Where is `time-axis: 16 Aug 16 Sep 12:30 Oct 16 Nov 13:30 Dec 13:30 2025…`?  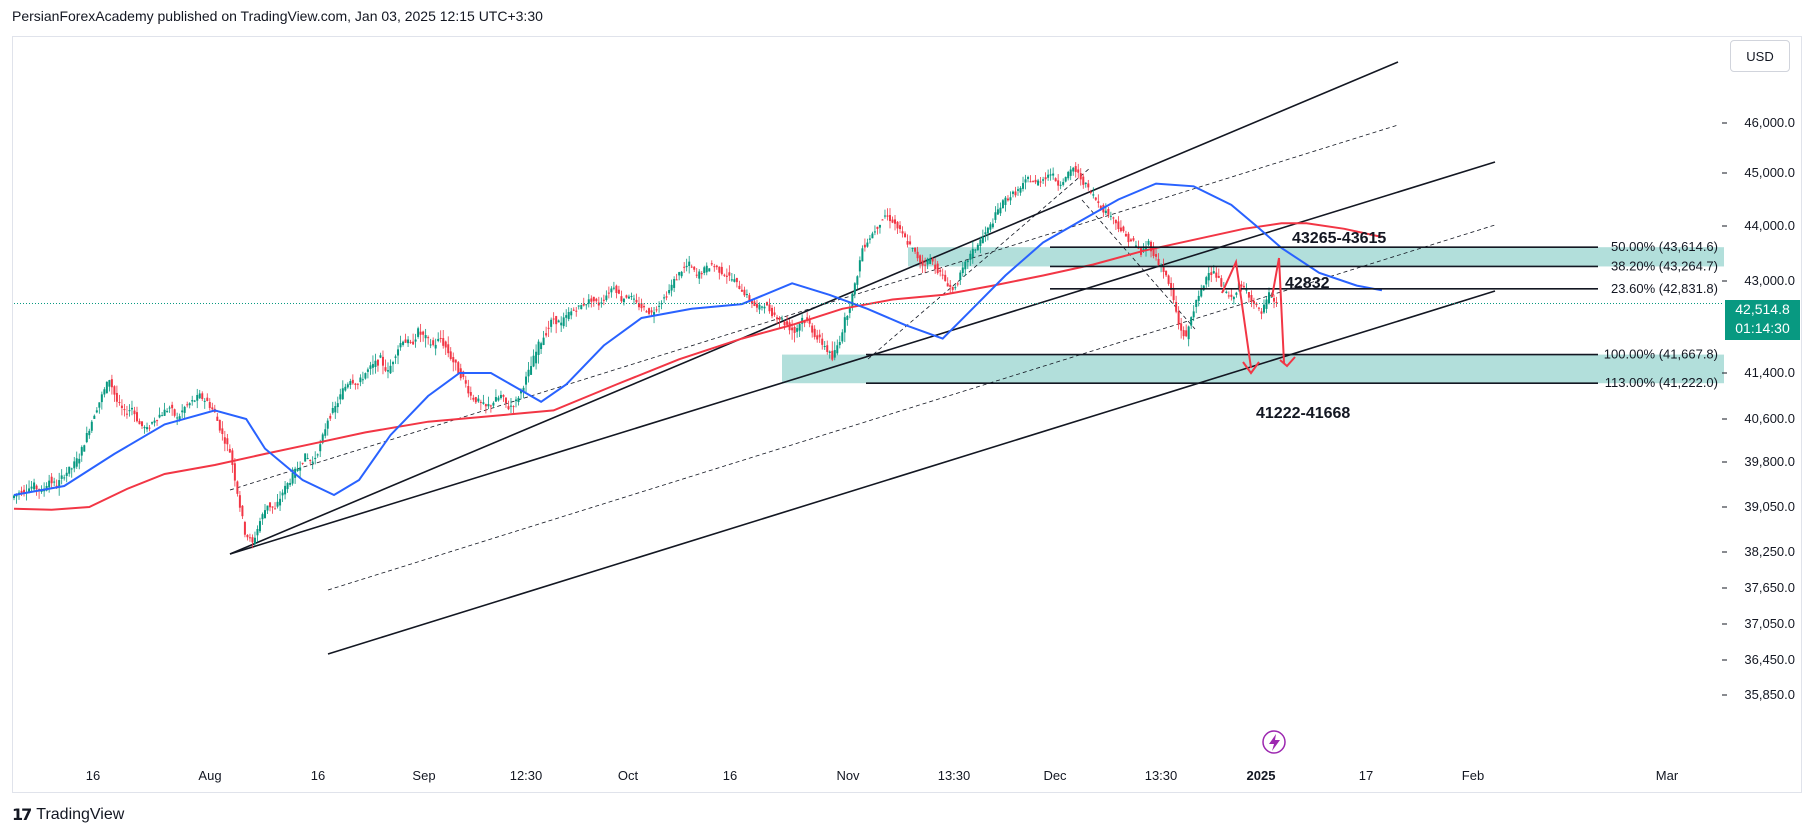
time-axis: 16 Aug 16 Sep 12:30 Oct 16 Nov 13:30 Dec 13:30 2025… is located at coordinates (882, 775).